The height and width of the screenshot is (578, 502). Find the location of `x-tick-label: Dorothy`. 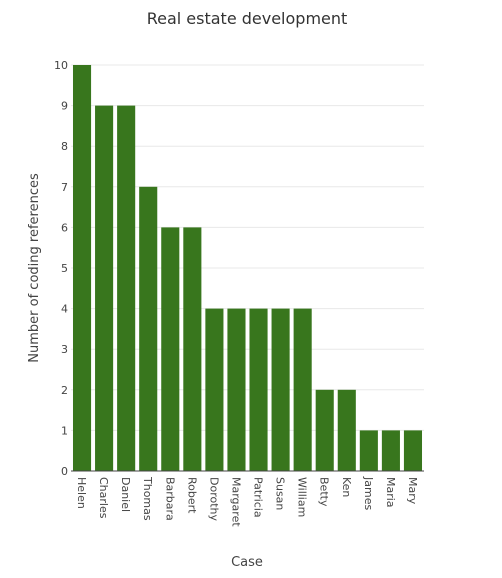

x-tick-label: Dorothy is located at coordinates (213, 499).